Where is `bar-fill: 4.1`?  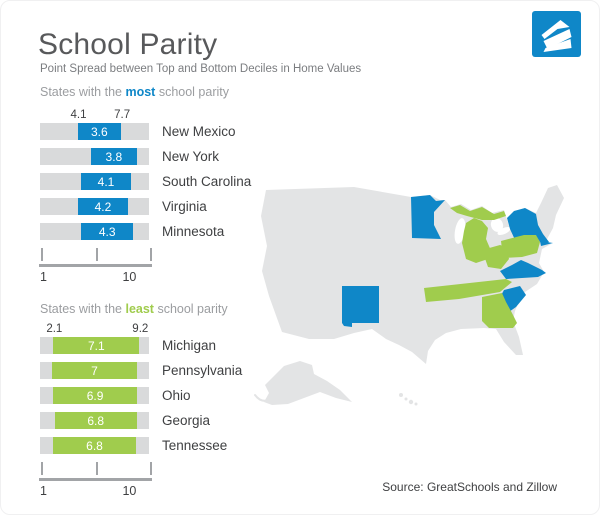
bar-fill: 4.1 is located at coordinates (106, 181).